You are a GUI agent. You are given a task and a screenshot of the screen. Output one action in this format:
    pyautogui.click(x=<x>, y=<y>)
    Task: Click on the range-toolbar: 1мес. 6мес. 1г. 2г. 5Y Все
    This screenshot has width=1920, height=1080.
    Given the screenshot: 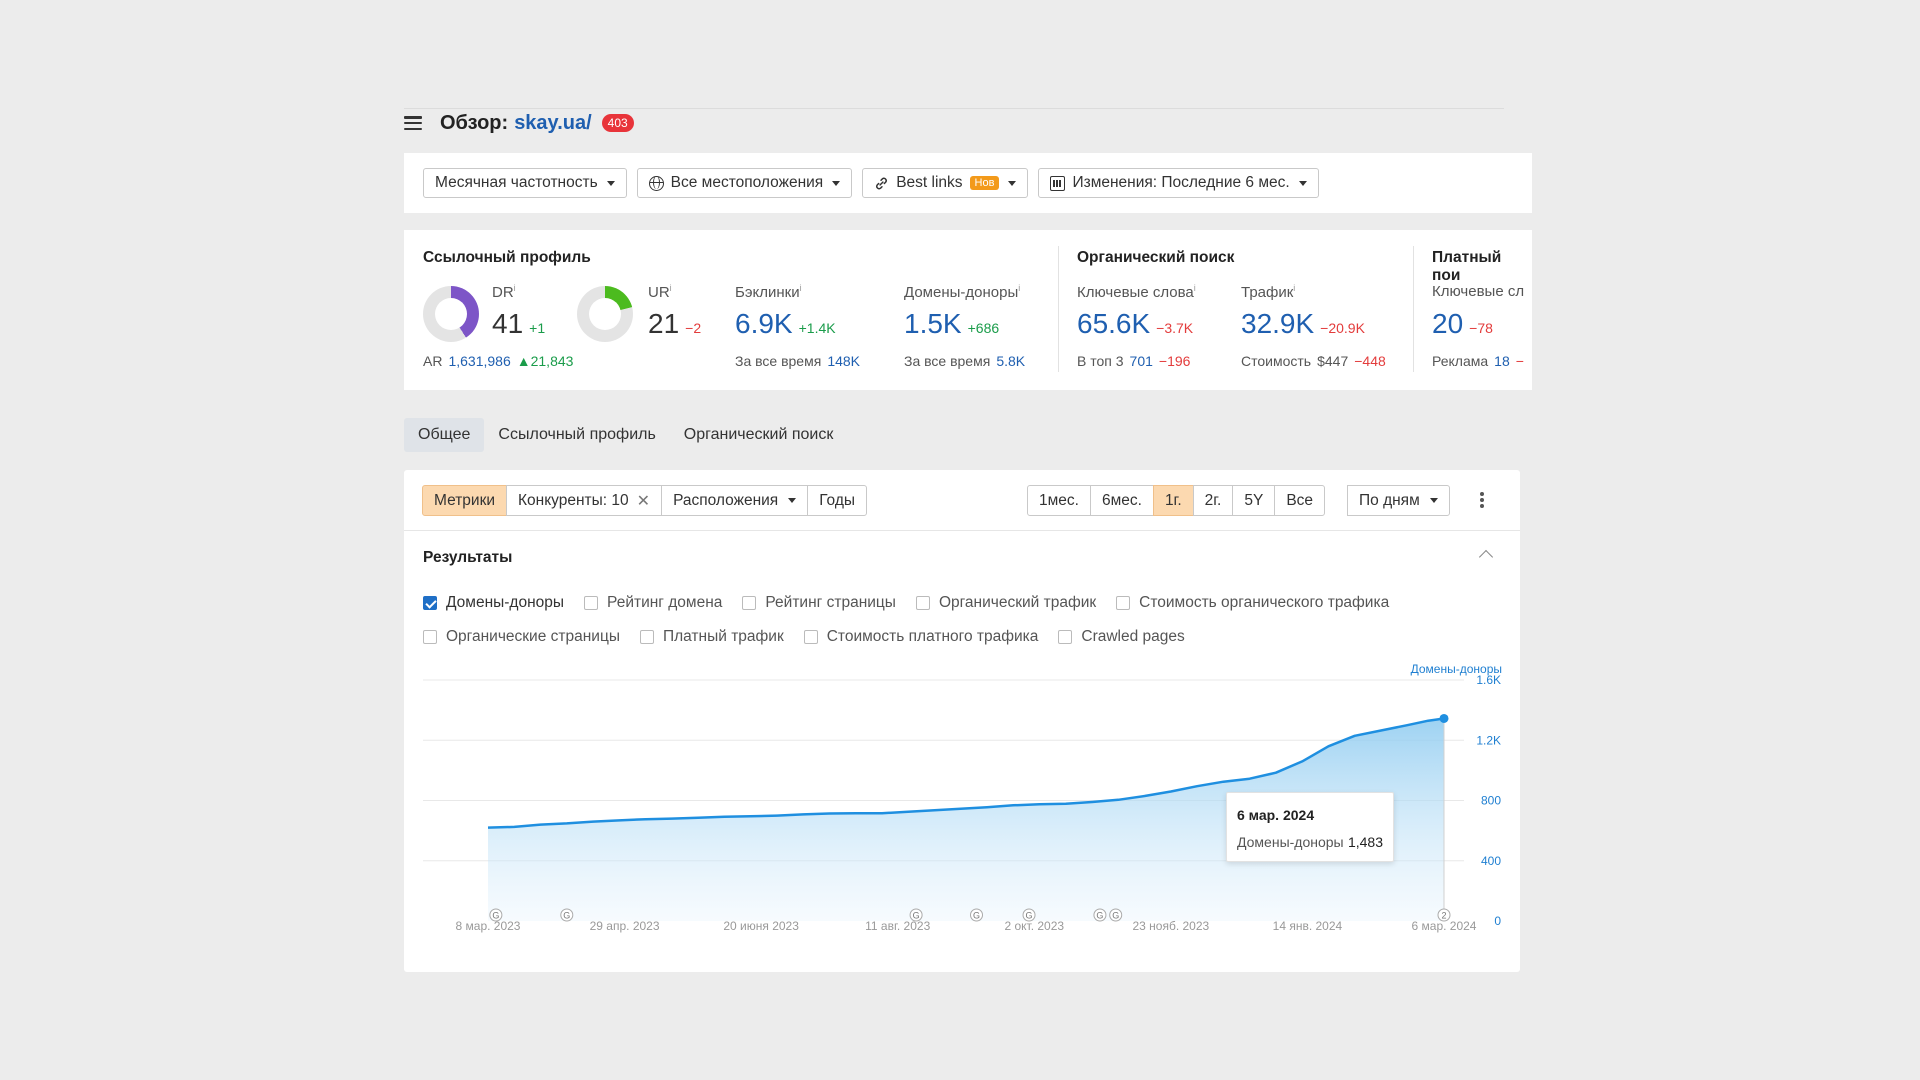 What is the action you would take?
    pyautogui.click(x=1176, y=500)
    